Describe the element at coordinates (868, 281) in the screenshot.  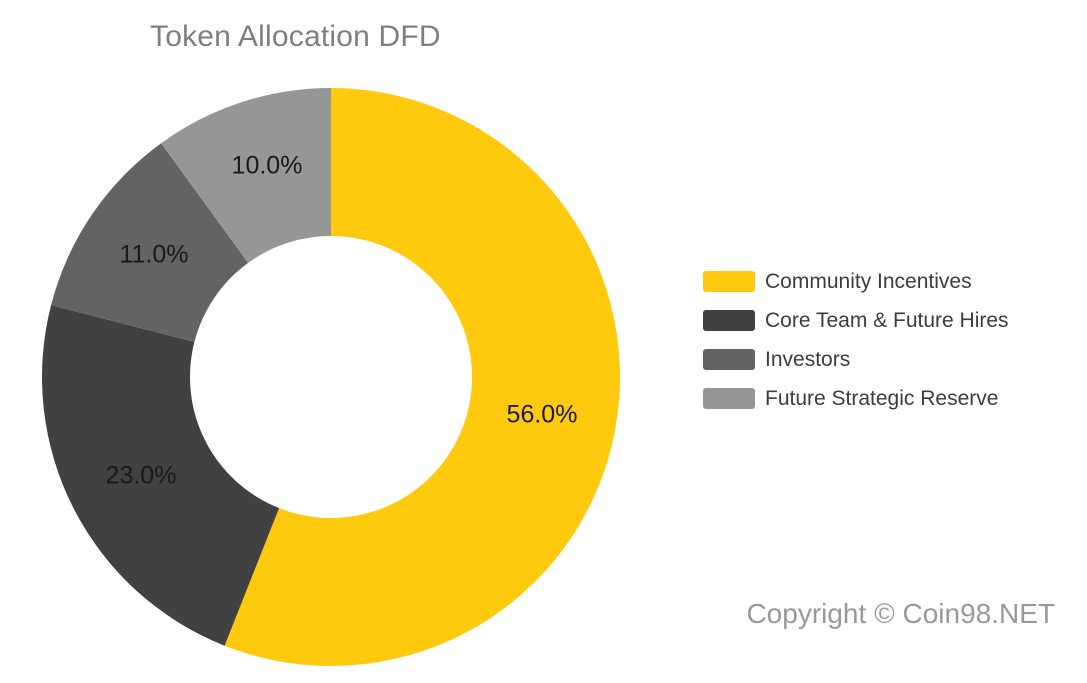
I see `legend-item-label: Community Incentives` at that location.